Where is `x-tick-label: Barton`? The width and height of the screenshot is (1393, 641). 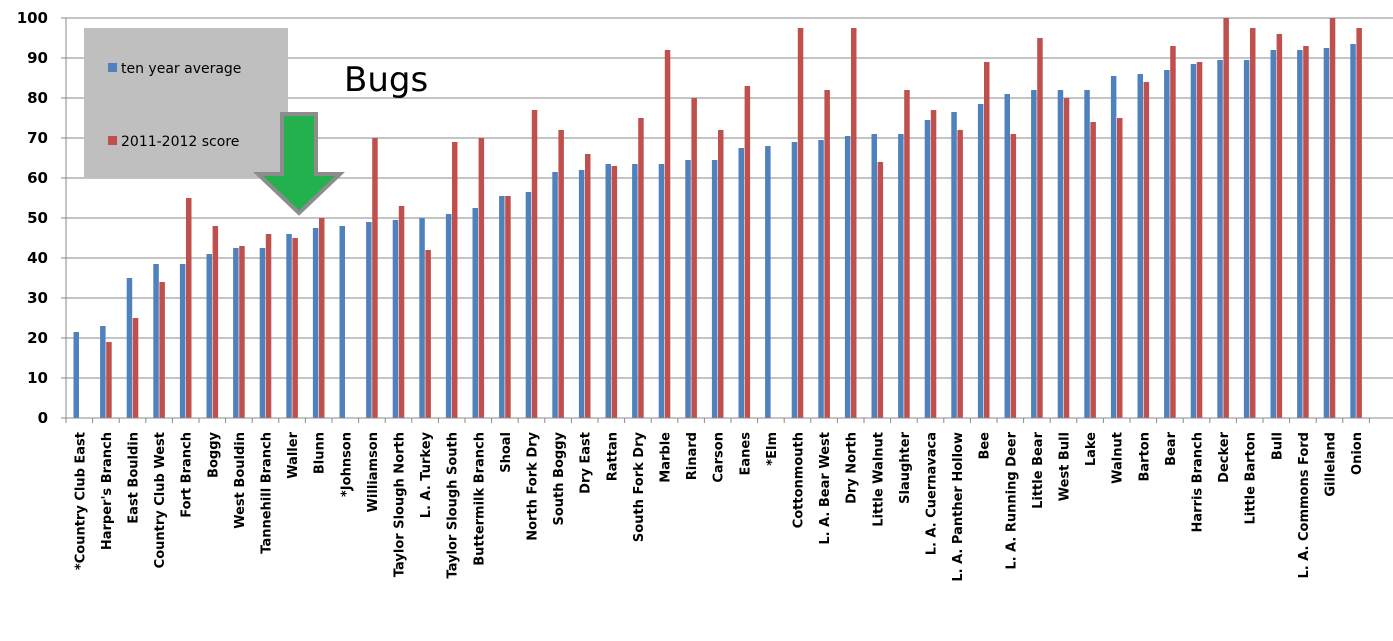
x-tick-label: Barton is located at coordinates (1144, 457).